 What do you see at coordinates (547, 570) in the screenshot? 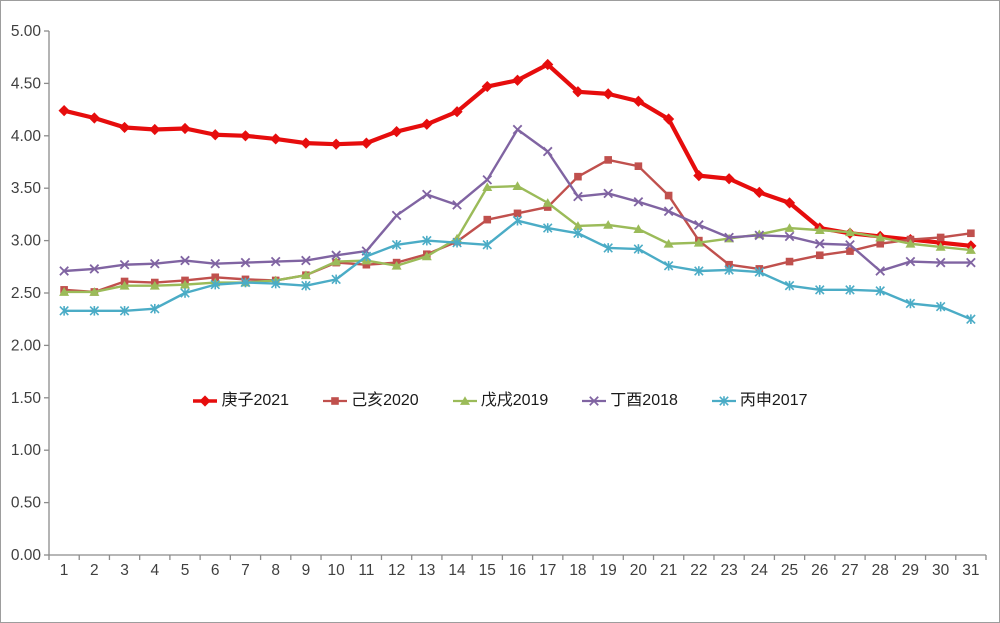
I see `x-axis-label: 17` at bounding box center [547, 570].